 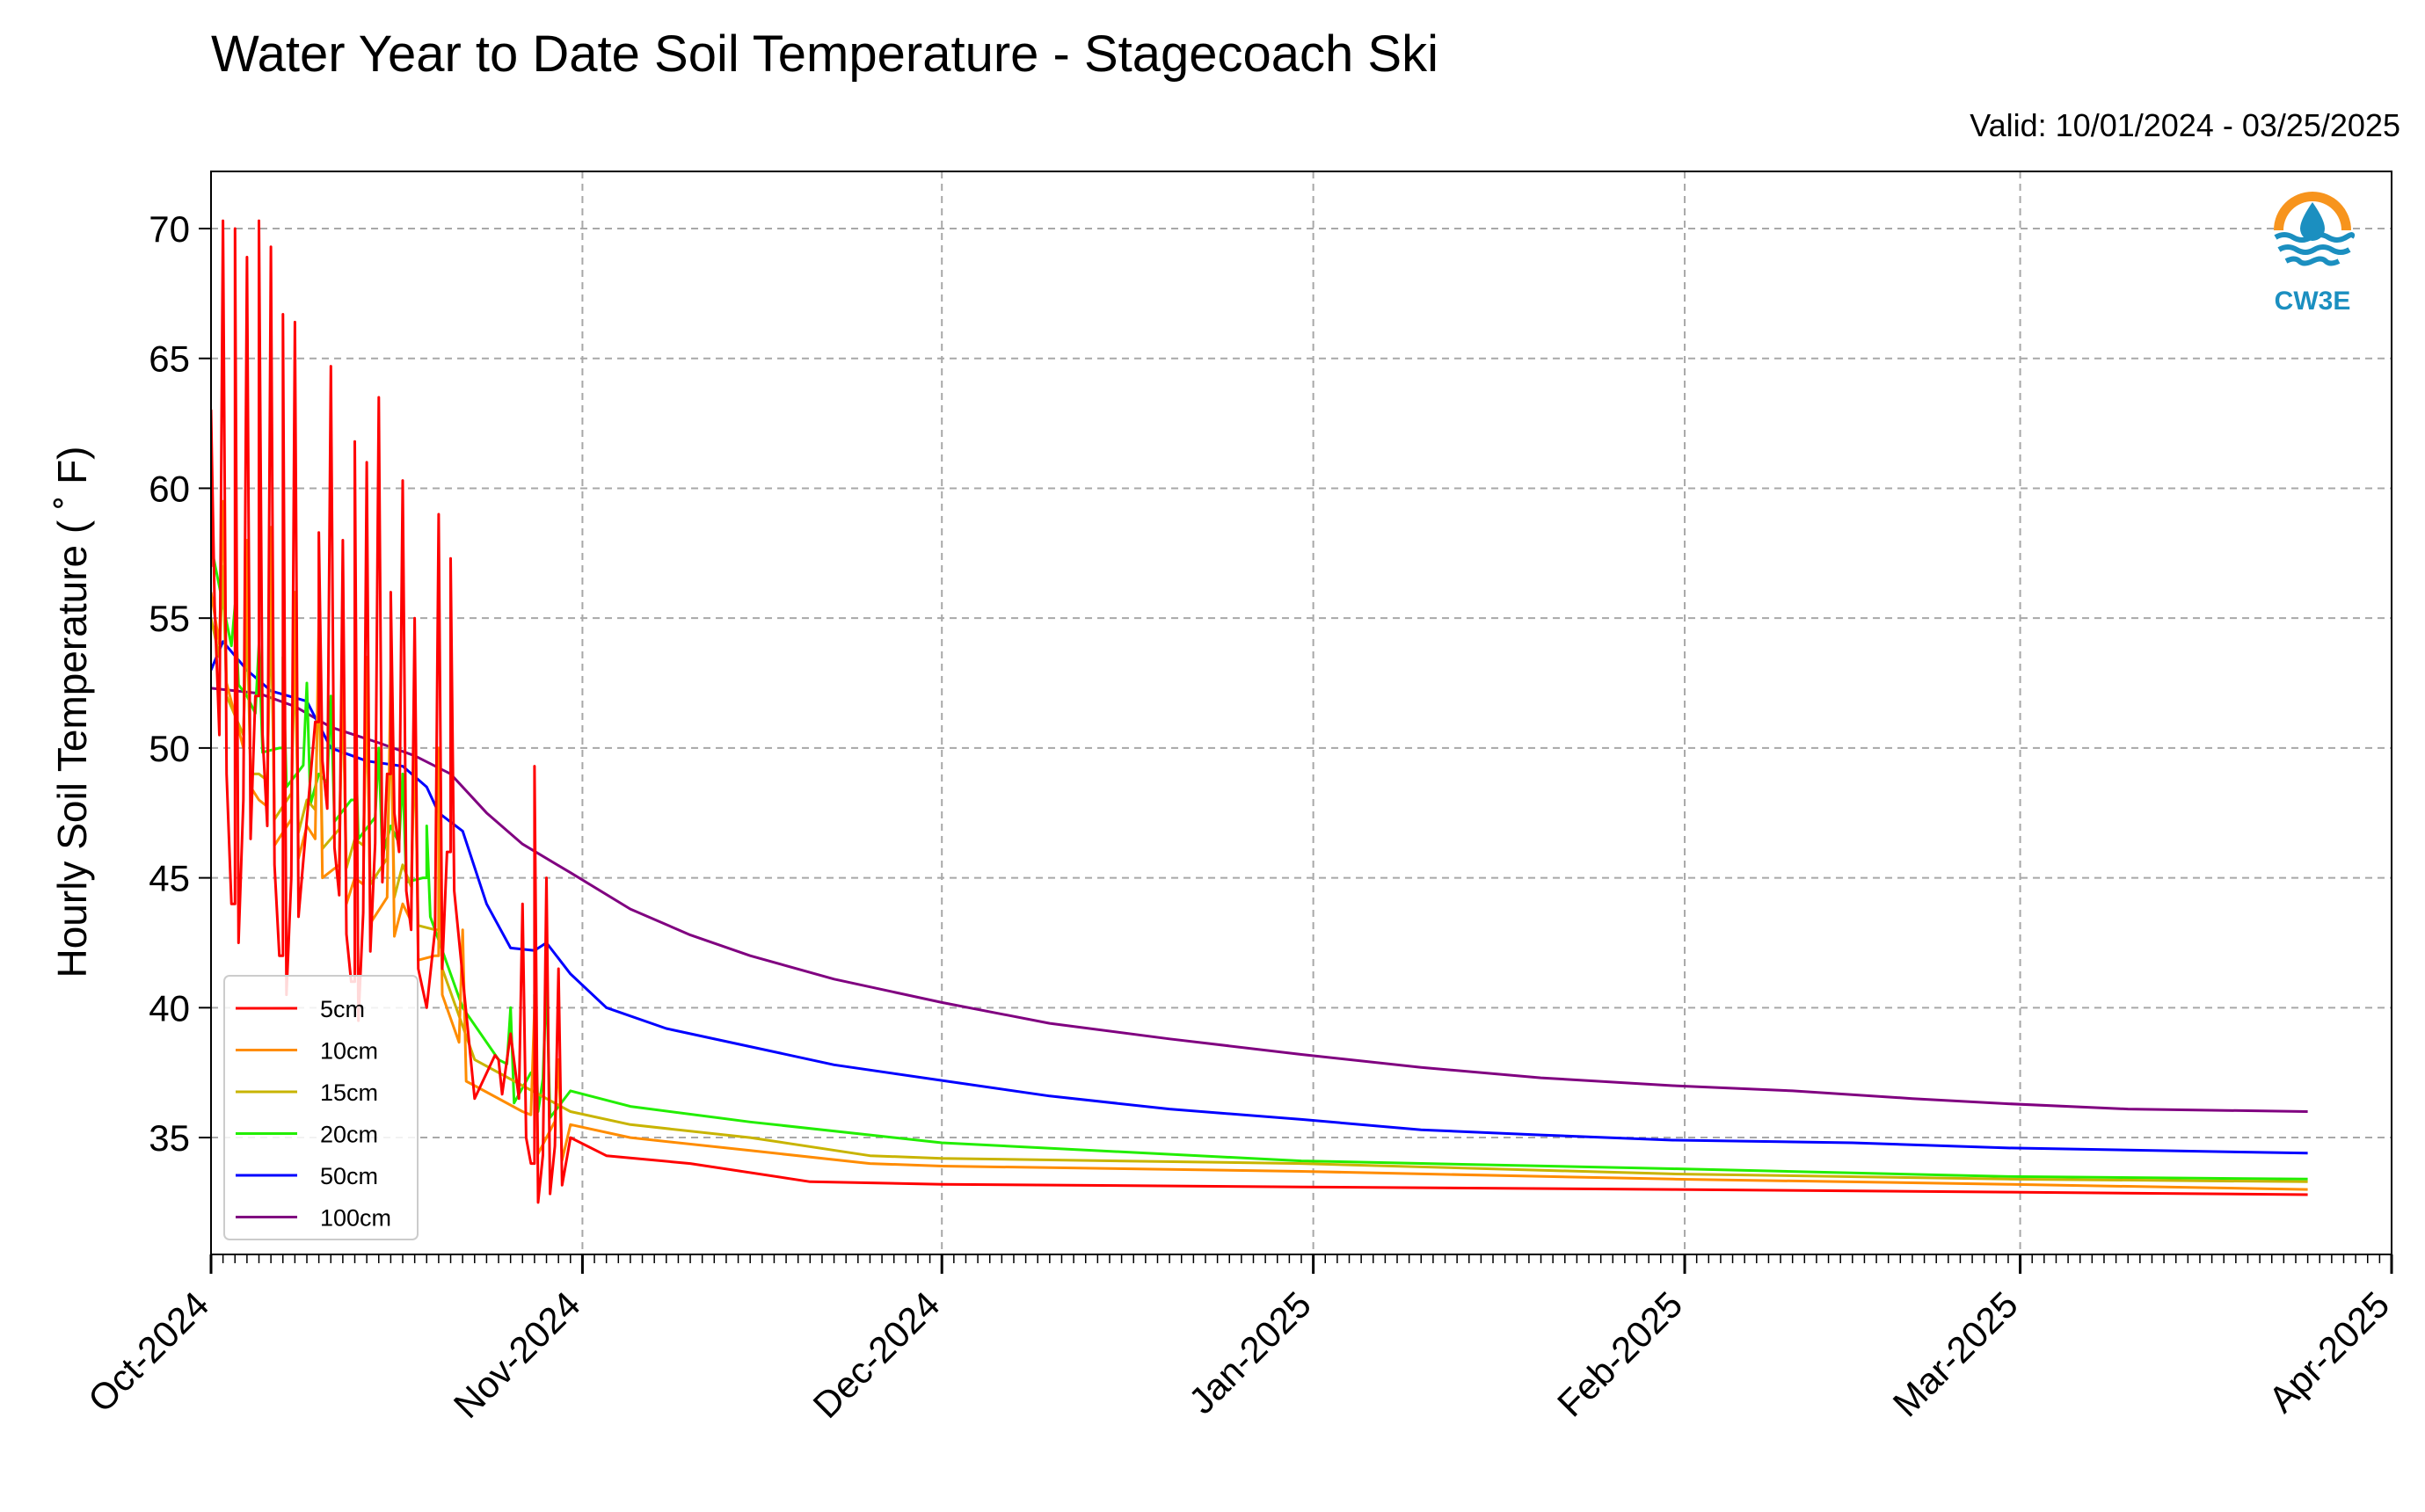 What do you see at coordinates (349, 1051) in the screenshot?
I see `legend-label-10cm: 10cm` at bounding box center [349, 1051].